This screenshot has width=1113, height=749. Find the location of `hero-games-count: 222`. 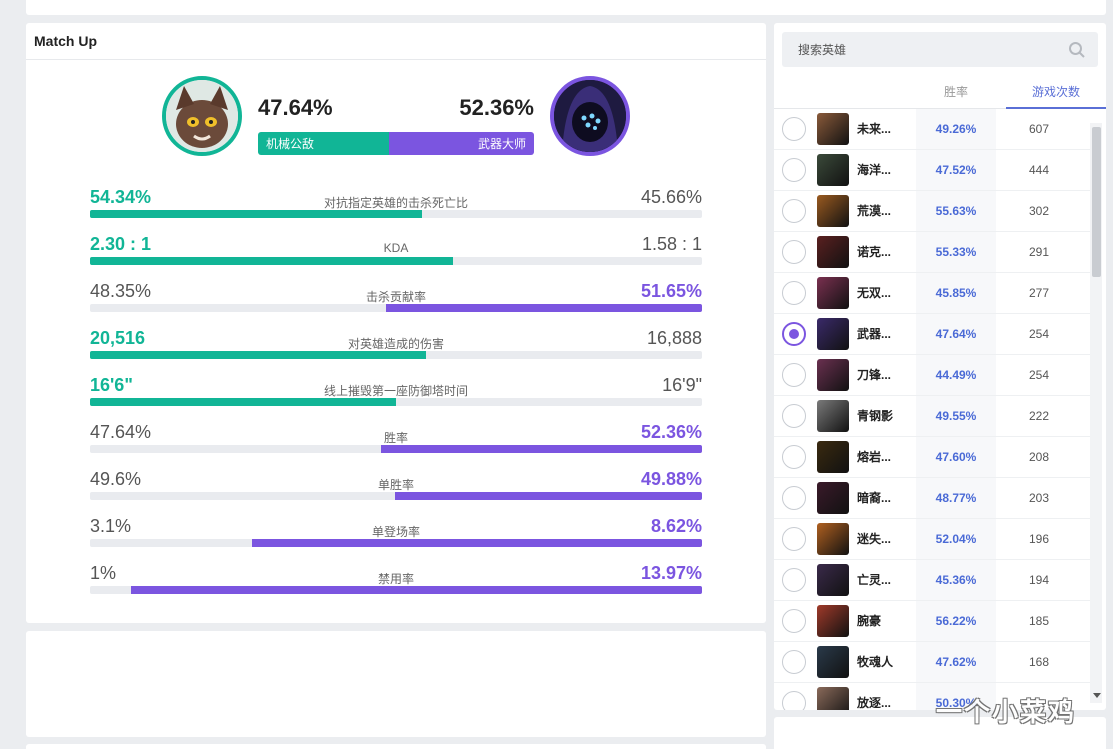

hero-games-count: 222 is located at coordinates (1039, 416).